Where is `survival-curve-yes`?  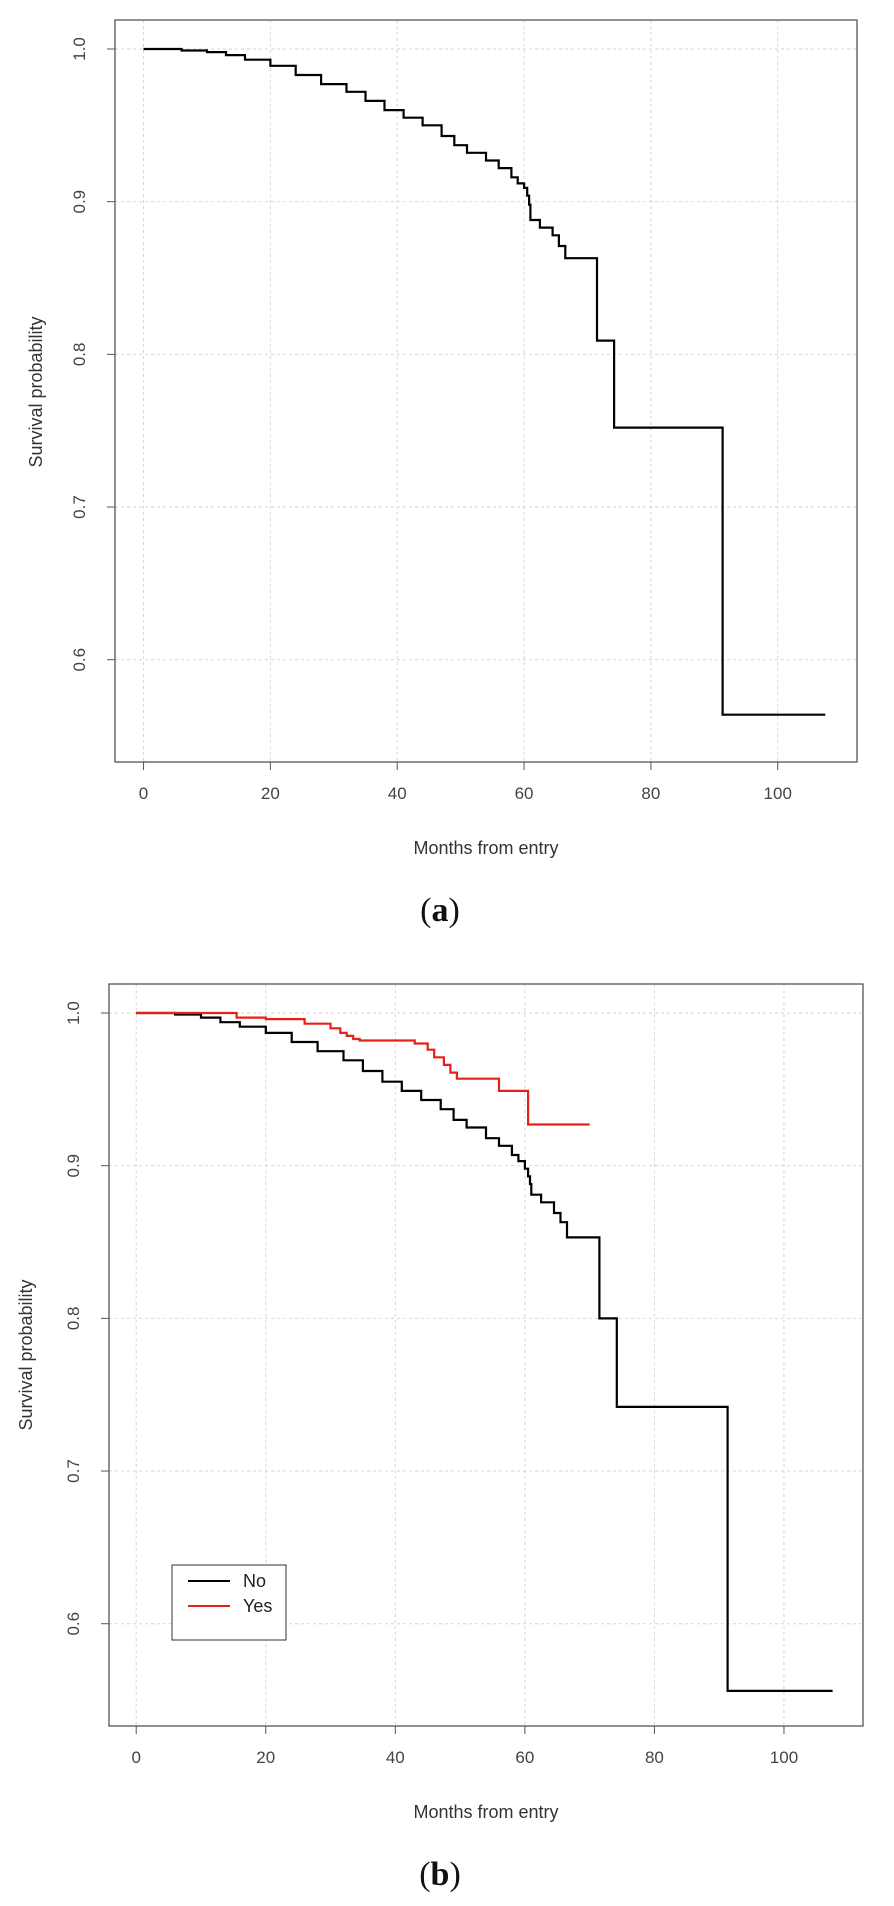 survival-curve-yes is located at coordinates (363, 1068).